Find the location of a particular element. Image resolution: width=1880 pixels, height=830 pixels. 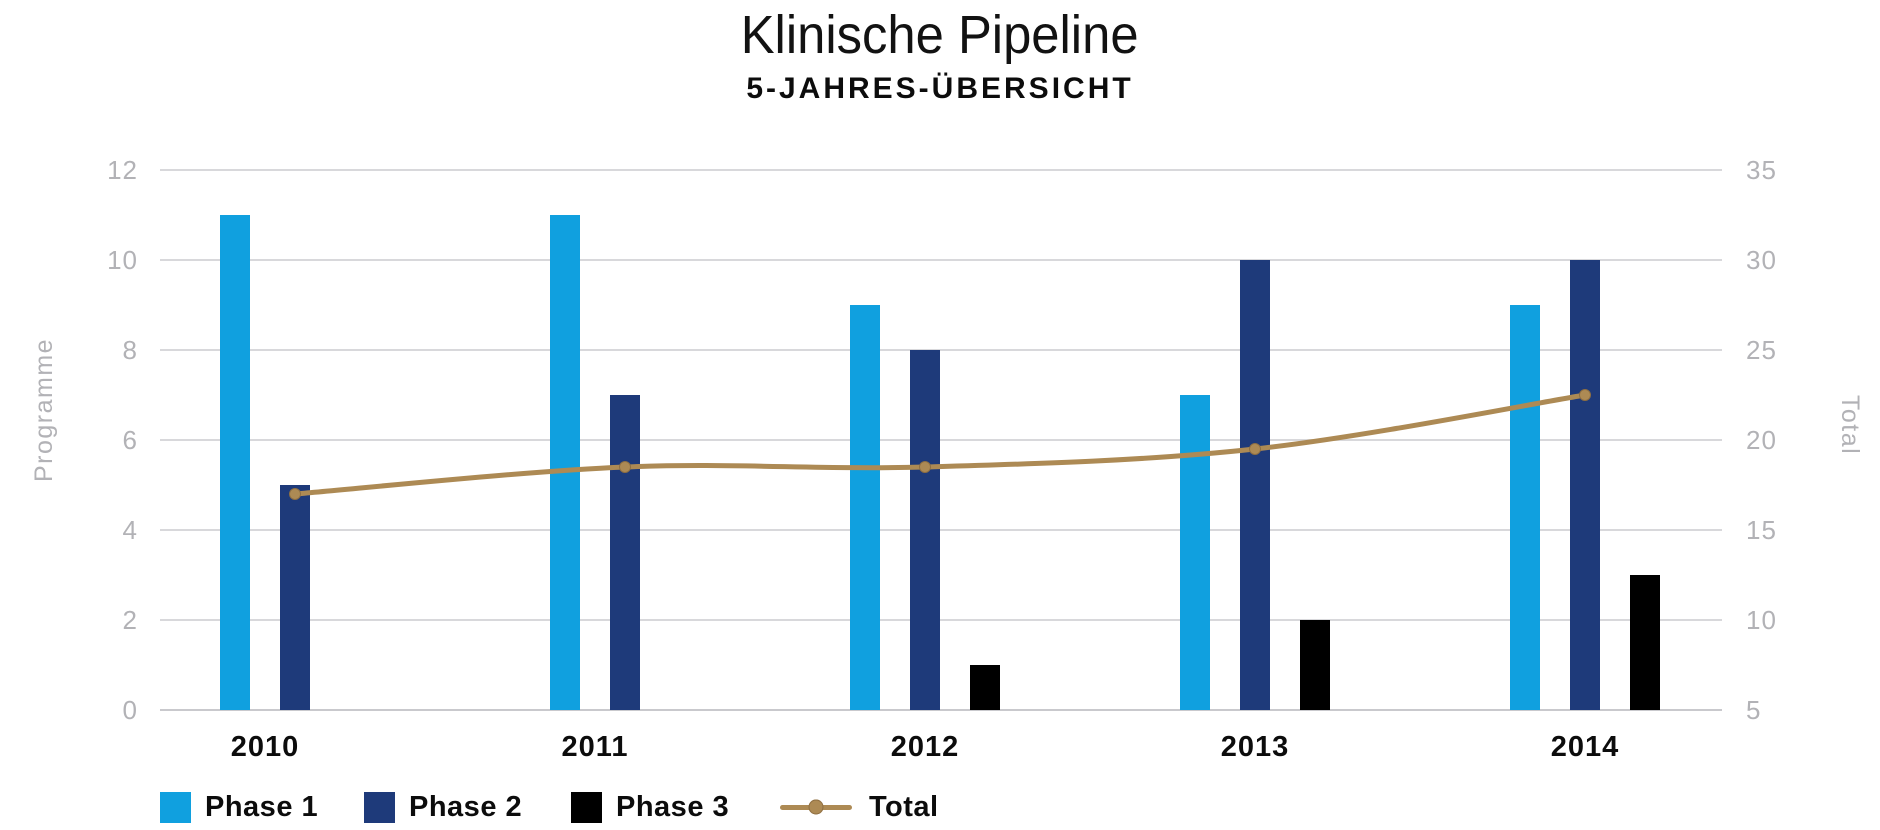

legend-label-total: Total is located at coordinates (904, 806).